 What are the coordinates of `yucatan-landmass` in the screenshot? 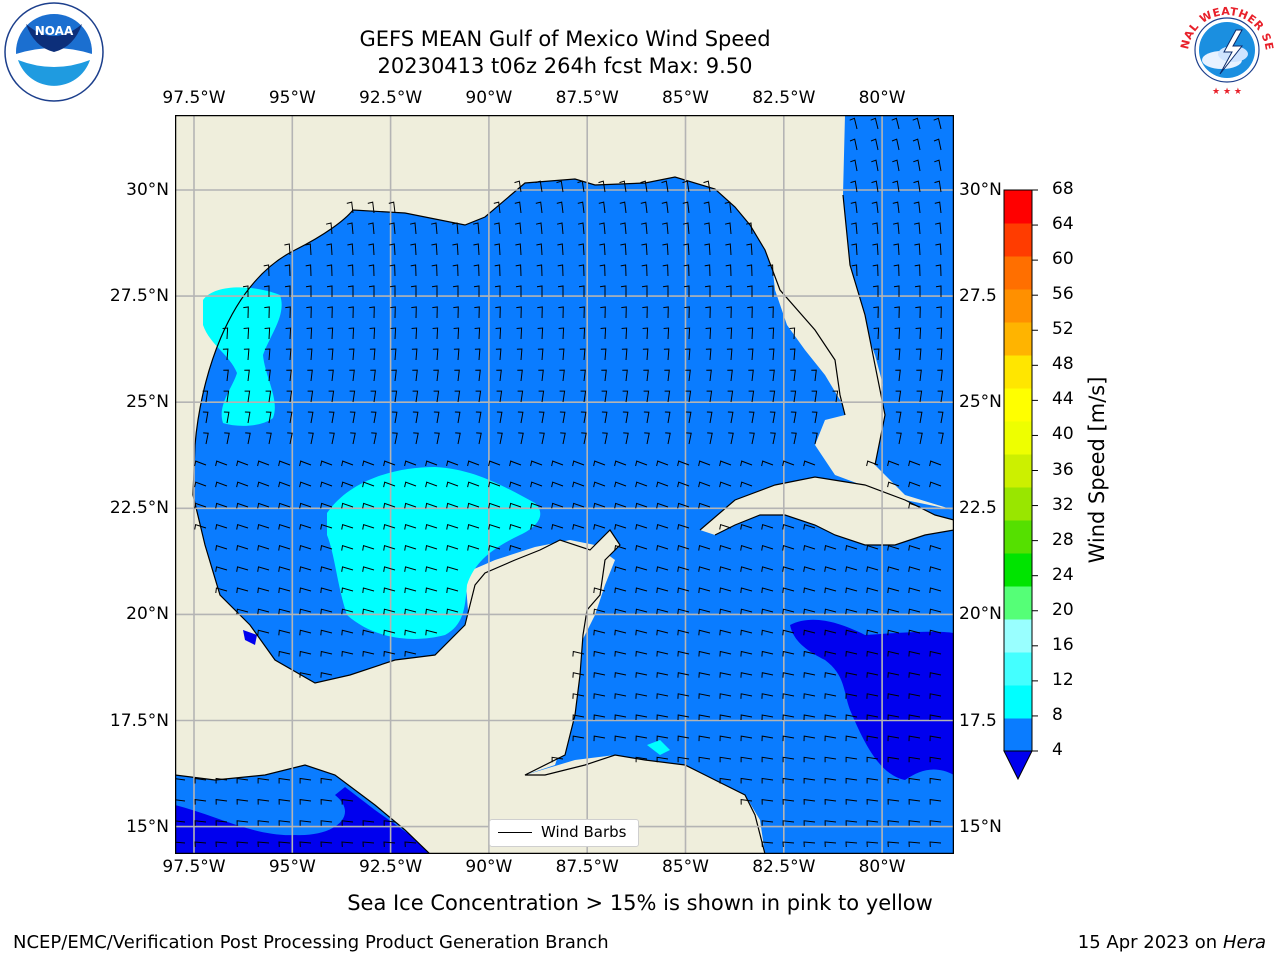 It's located at (532, 661).